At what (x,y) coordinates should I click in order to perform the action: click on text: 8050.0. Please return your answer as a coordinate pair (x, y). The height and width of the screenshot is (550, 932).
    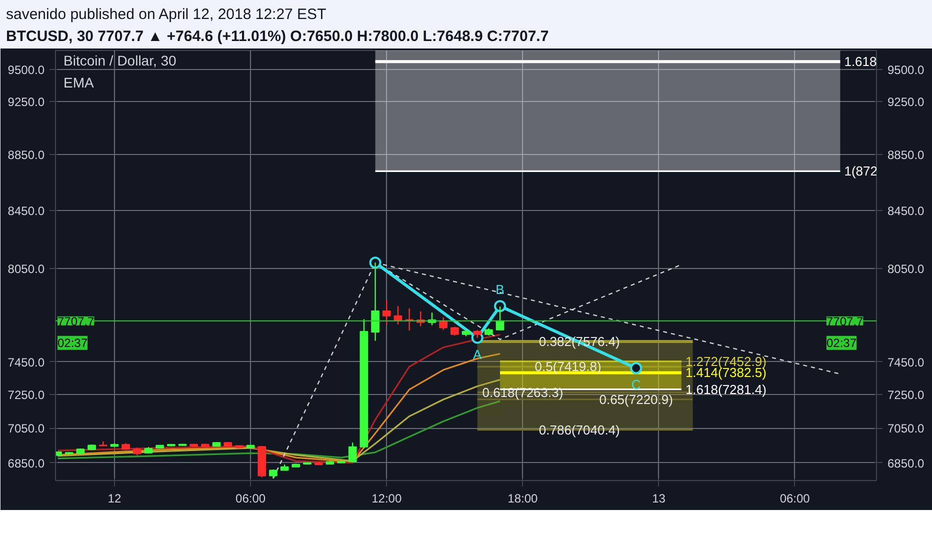
    Looking at the image, I should click on (906, 269).